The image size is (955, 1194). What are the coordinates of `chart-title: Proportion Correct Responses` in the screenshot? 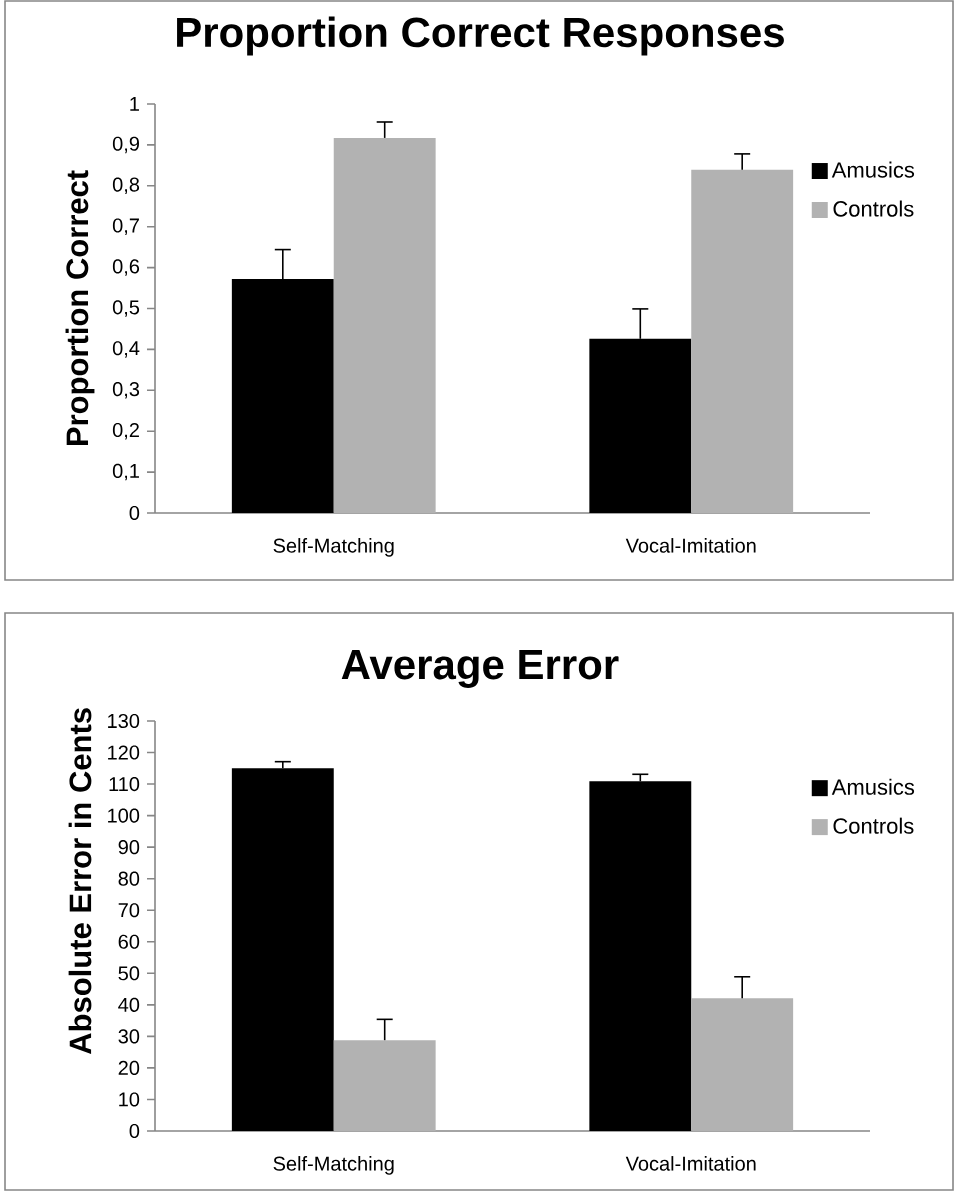 It's located at (480, 36).